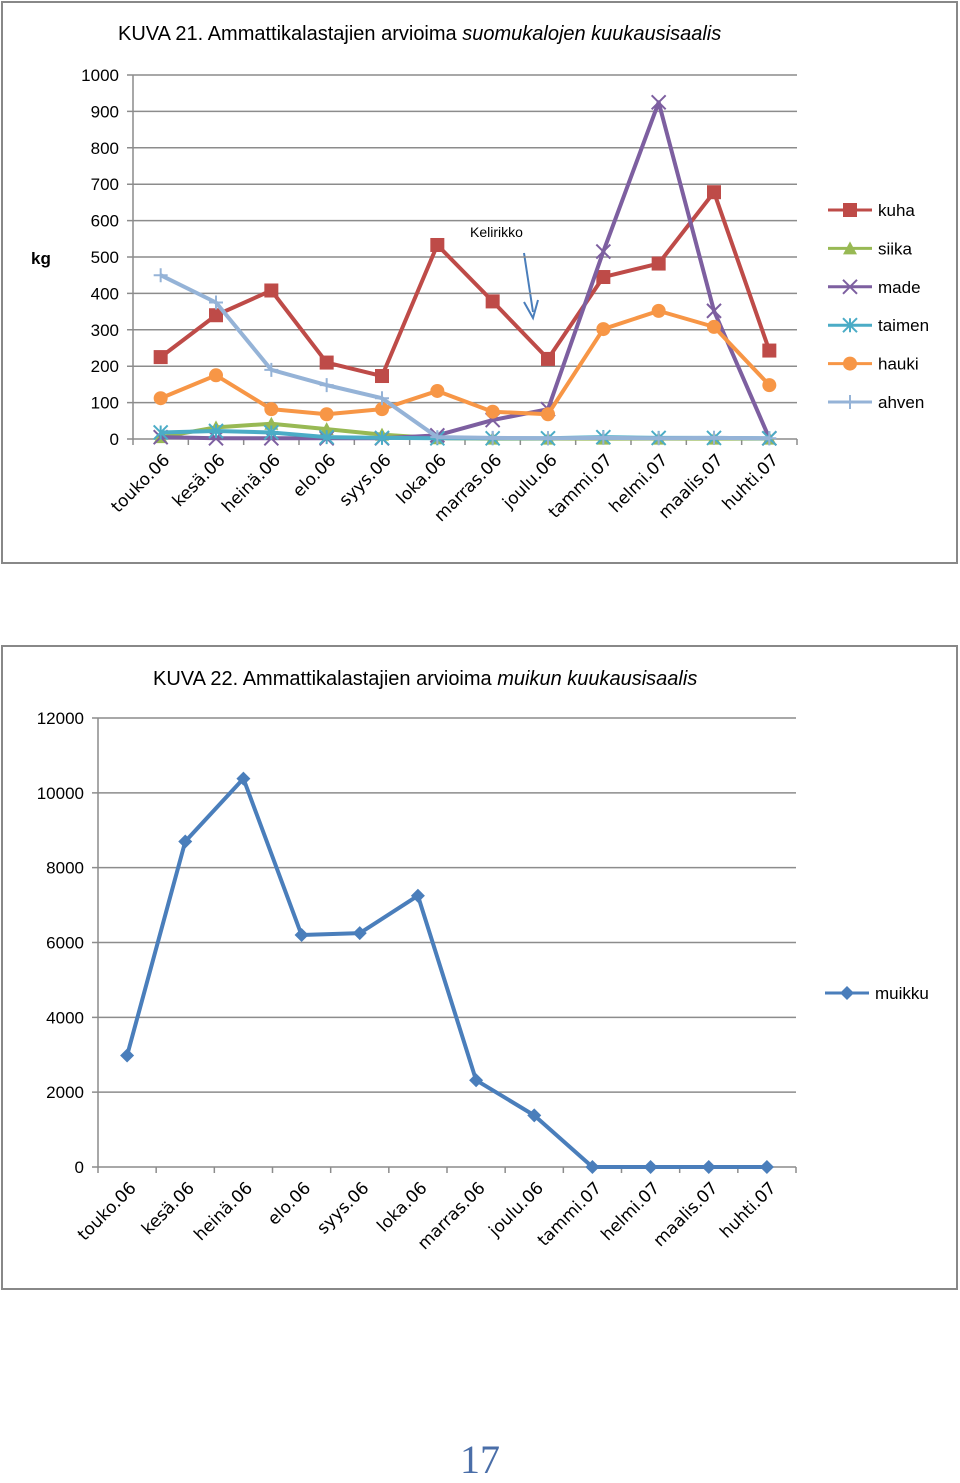 This screenshot has height=1483, width=960. Describe the element at coordinates (105, 293) in the screenshot. I see `y-tick-label: 400` at that location.